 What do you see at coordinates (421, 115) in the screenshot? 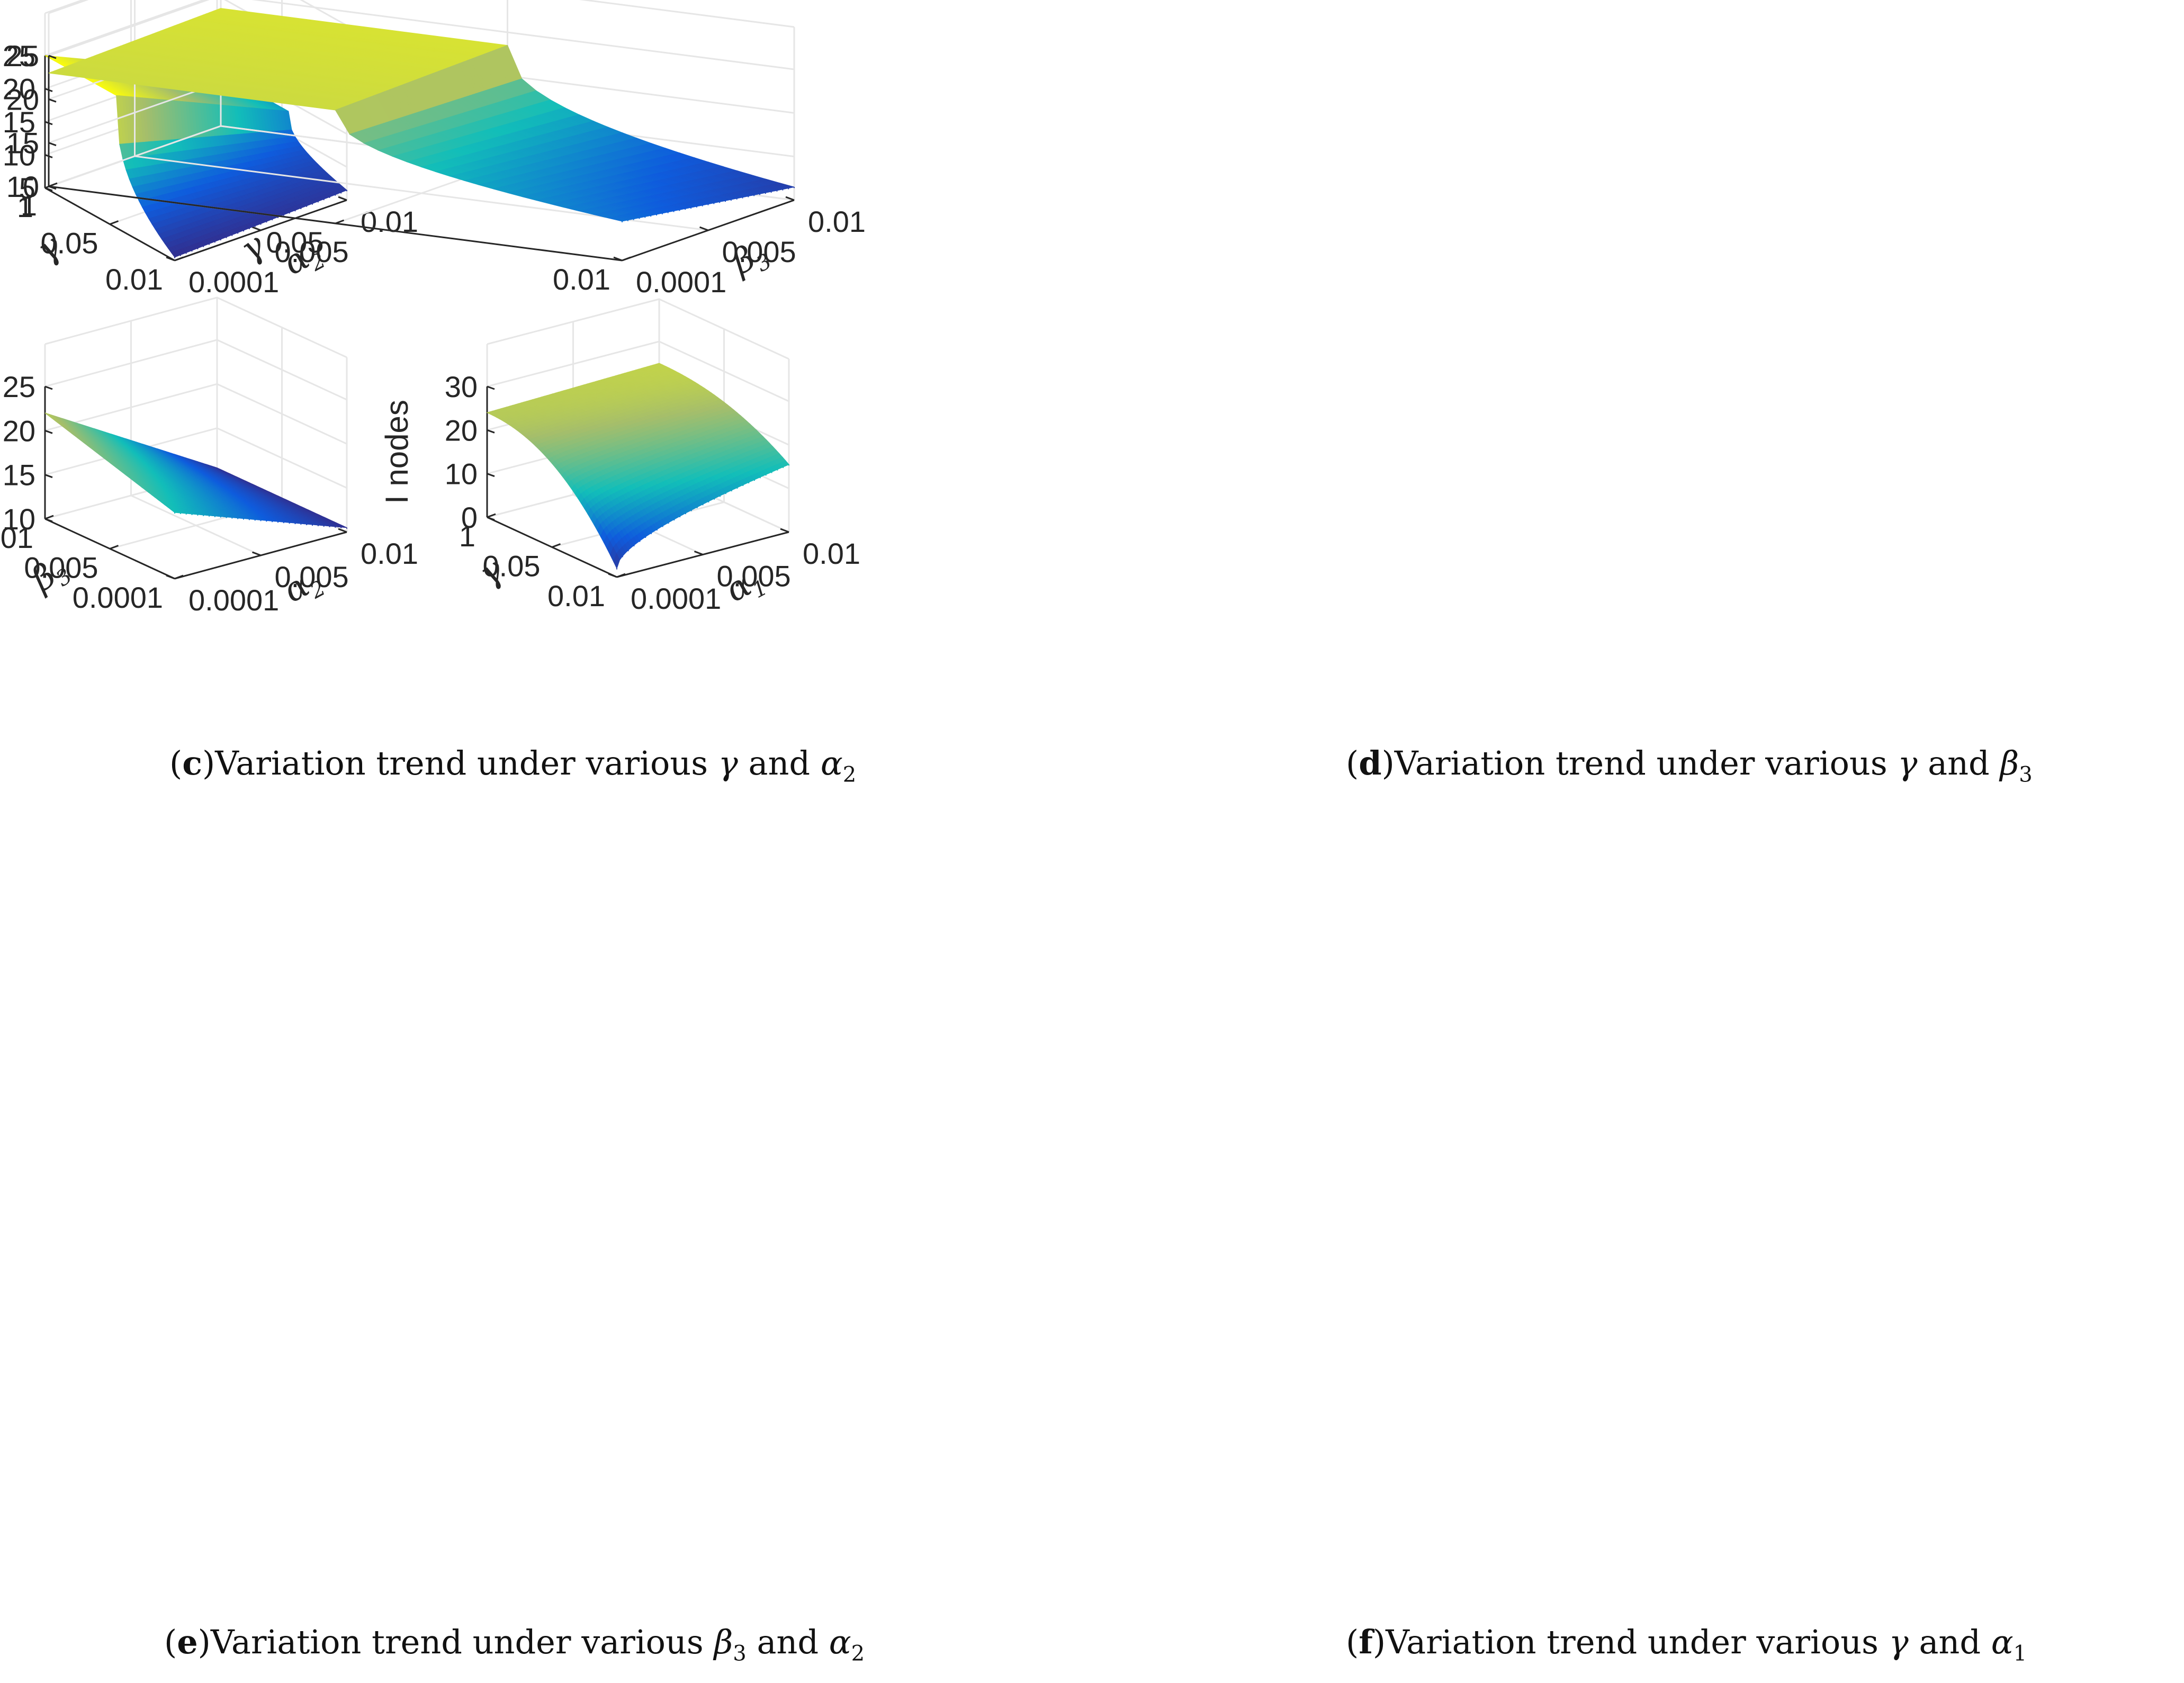
I see `surface-mesh` at bounding box center [421, 115].